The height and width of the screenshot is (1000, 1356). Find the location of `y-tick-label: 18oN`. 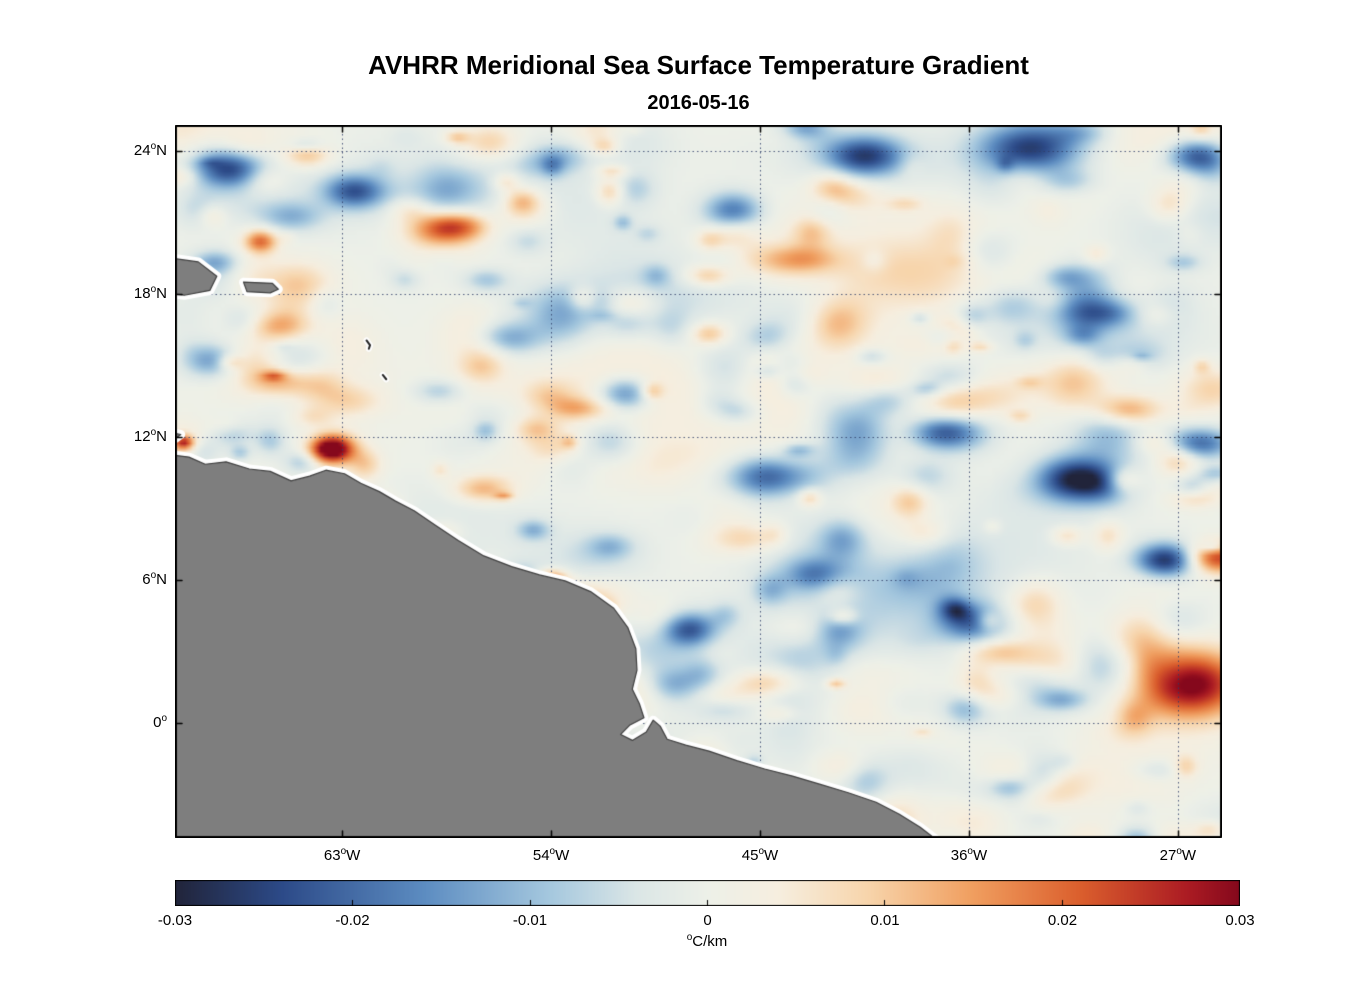

y-tick-label: 18oN is located at coordinates (150, 293).